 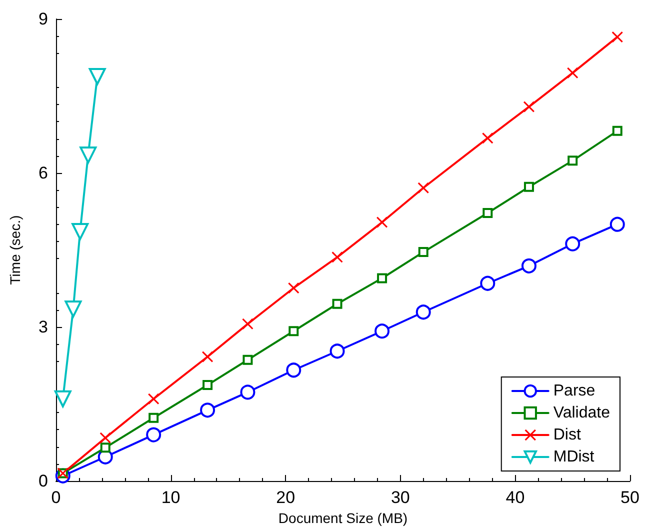 What do you see at coordinates (43, 19) in the screenshot?
I see `y-tick-label: 9` at bounding box center [43, 19].